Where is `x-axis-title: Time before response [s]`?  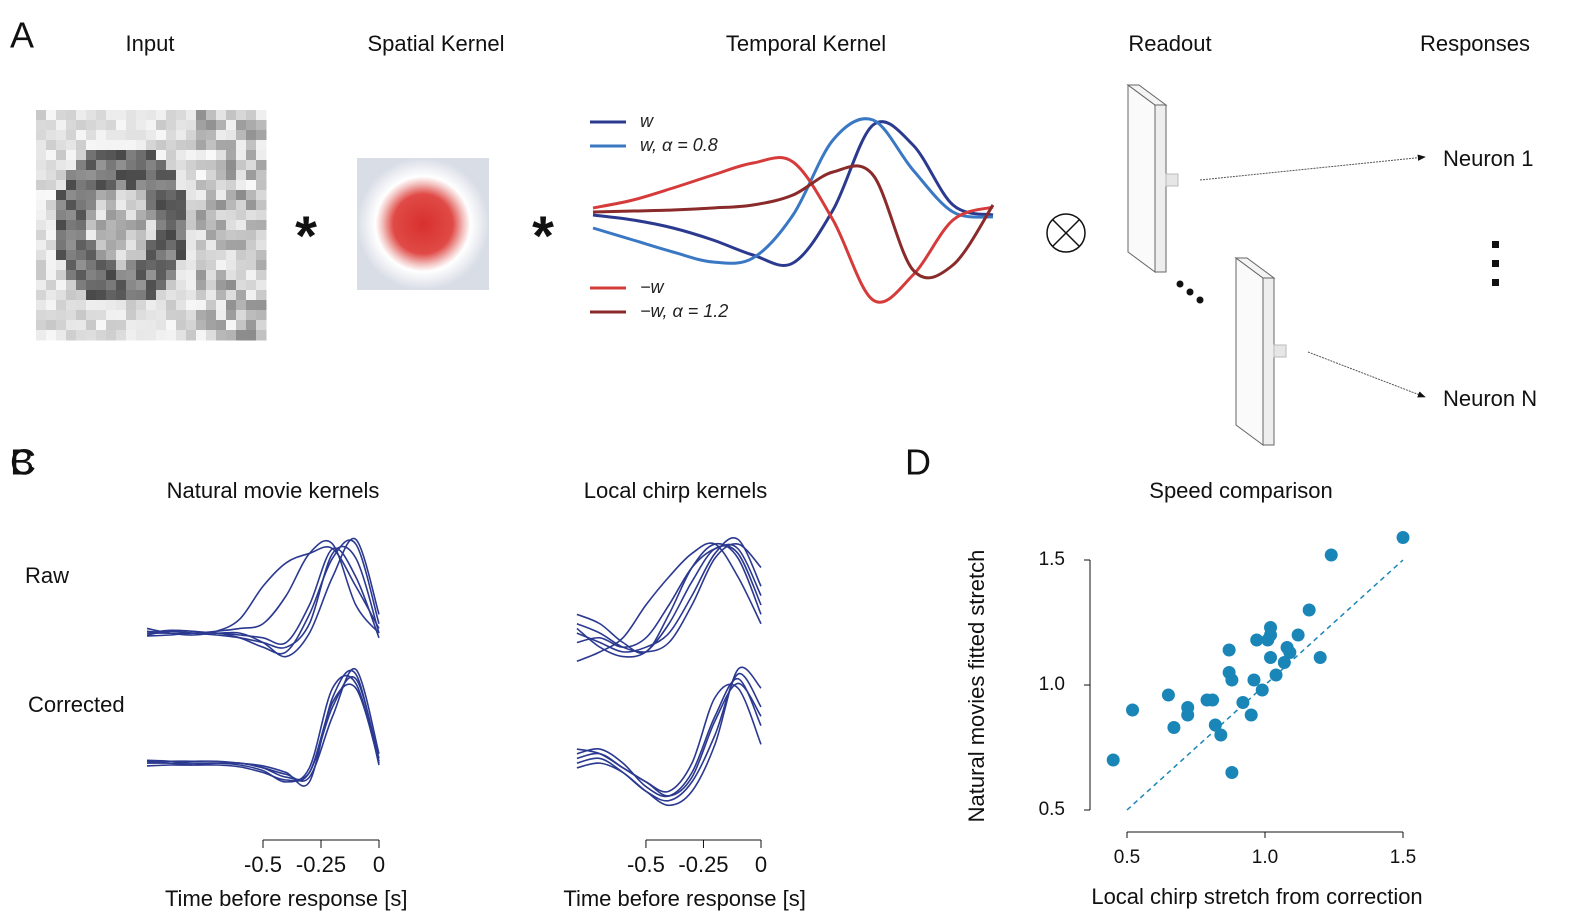
x-axis-title: Time before response [s] is located at coordinates (684, 898).